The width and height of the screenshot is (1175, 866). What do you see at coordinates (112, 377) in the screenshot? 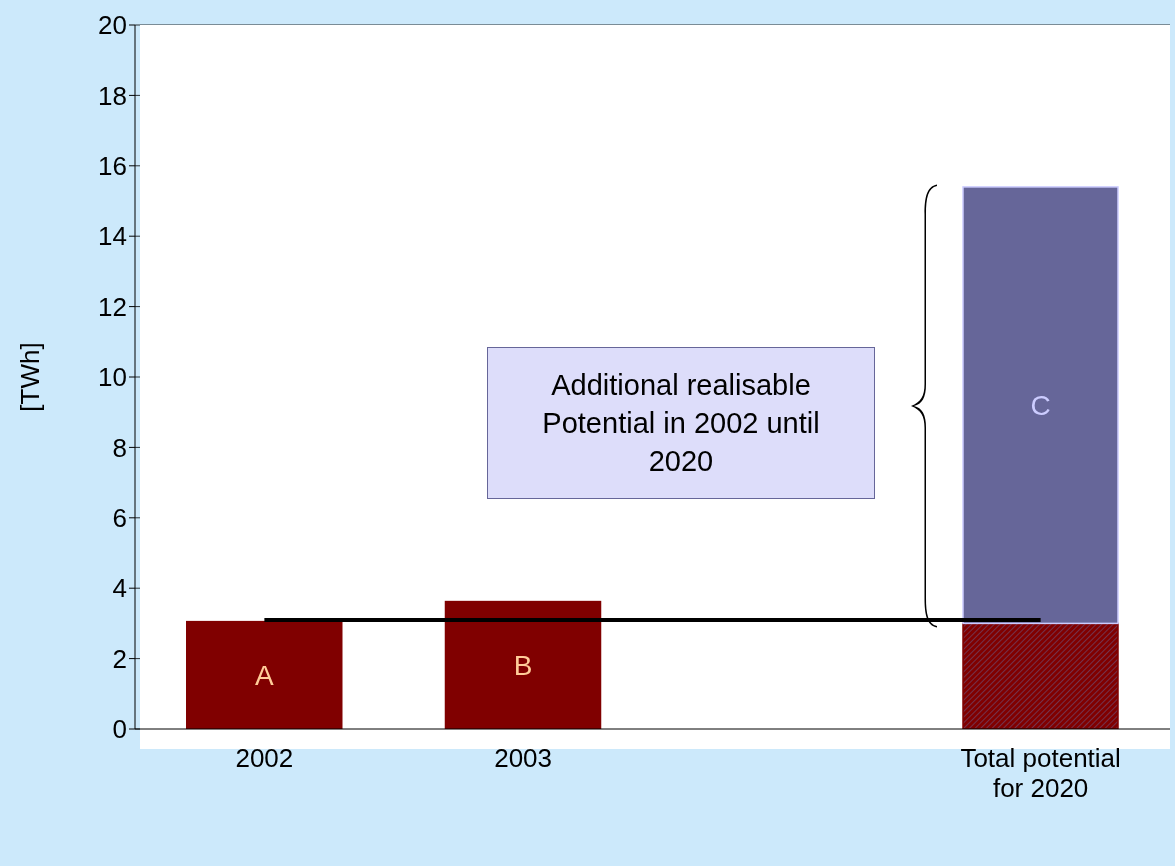
I see `y-tick-label: 10` at bounding box center [112, 377].